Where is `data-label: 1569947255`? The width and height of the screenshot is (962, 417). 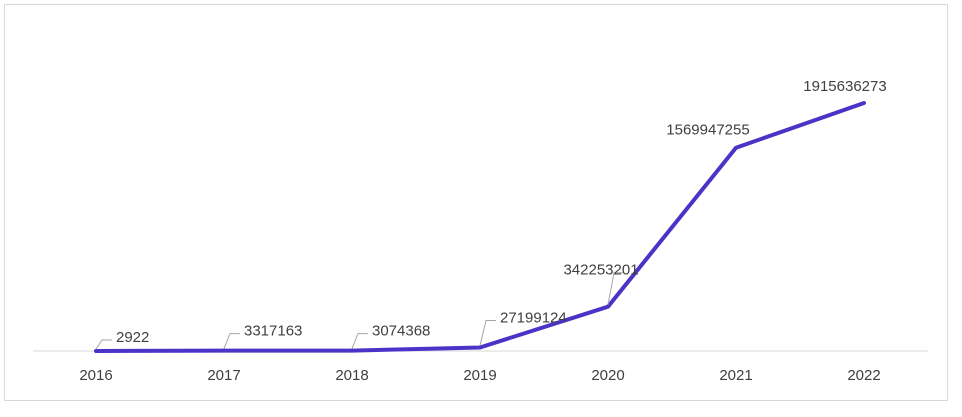
data-label: 1569947255 is located at coordinates (707, 130).